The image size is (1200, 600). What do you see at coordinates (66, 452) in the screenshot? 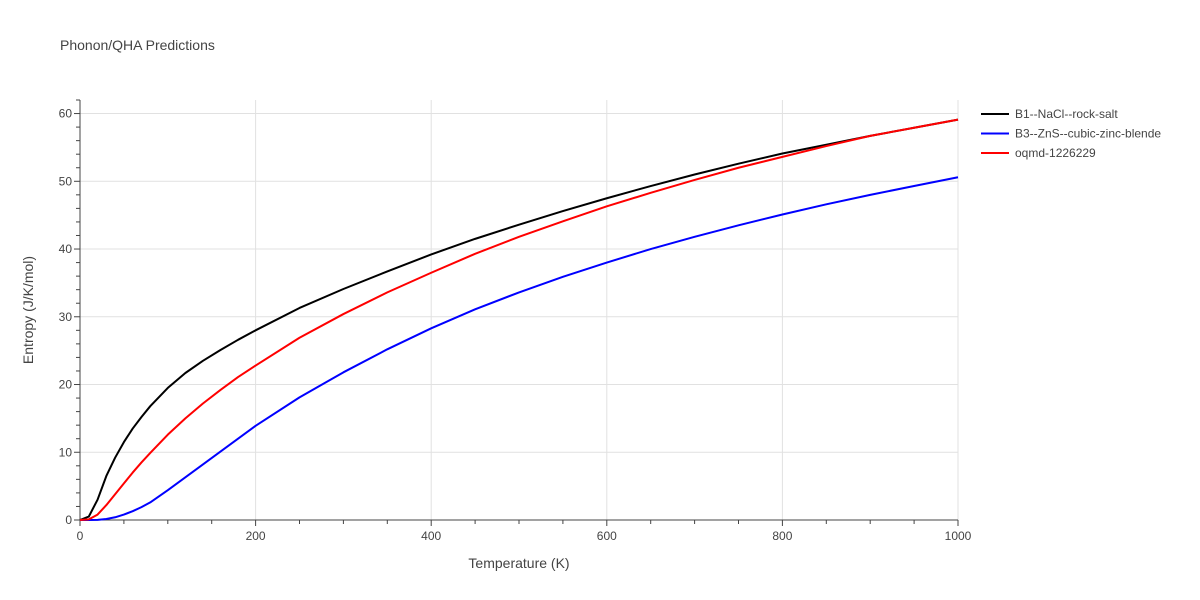
I see `y-tick-label: 10` at bounding box center [66, 452].